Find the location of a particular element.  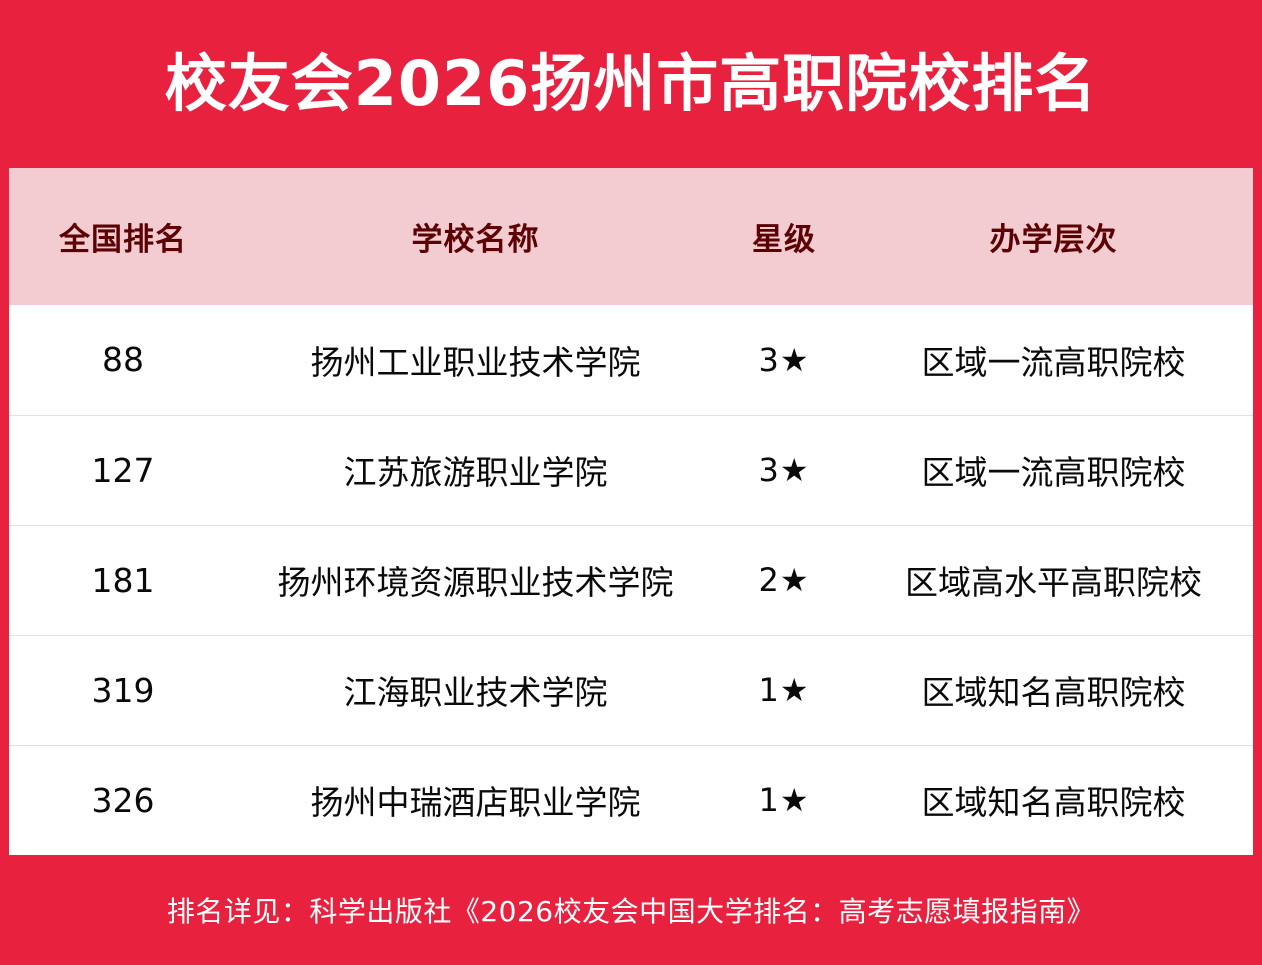

table-row: 88 扬州工业职业技术学院 3★ 区域一流高职院校 is located at coordinates (631, 360).